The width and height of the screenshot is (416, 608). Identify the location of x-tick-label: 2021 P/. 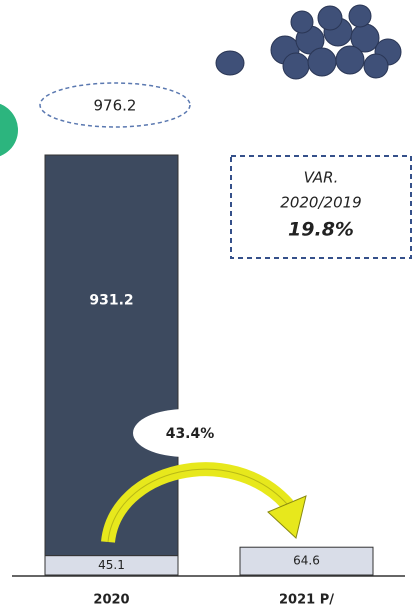
(306, 600).